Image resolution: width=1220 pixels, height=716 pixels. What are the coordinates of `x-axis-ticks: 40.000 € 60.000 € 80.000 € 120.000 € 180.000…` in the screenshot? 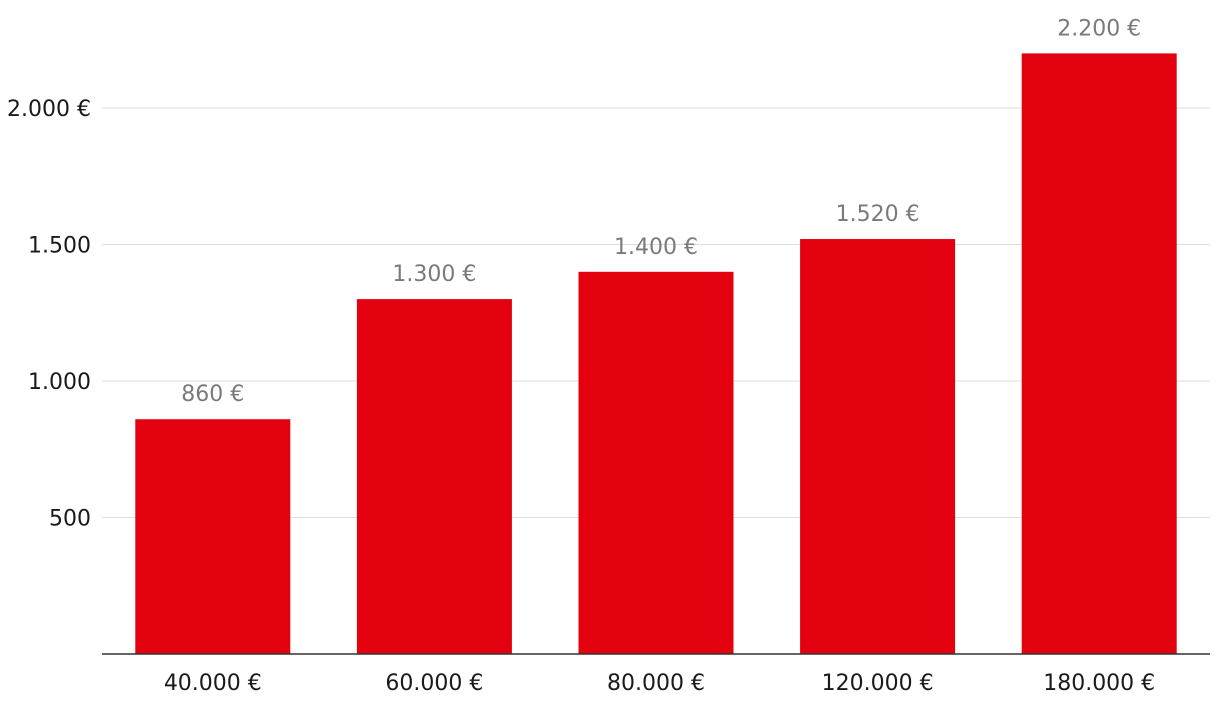 It's located at (659, 683).